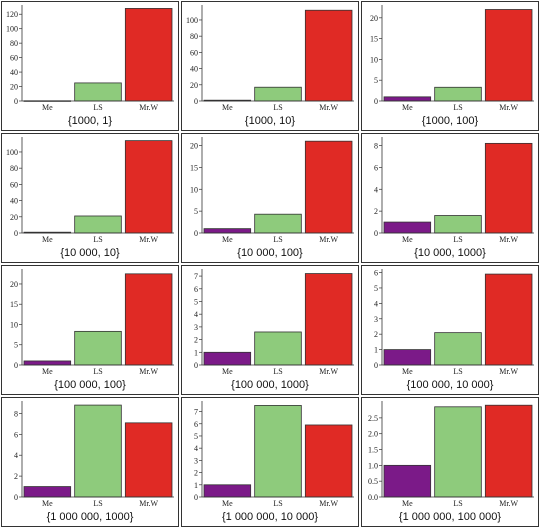 The height and width of the screenshot is (531, 540). Describe the element at coordinates (270, 330) in the screenshot. I see `chart-panel: Me LS Mr.W 0 1 2 3 4 5 6 7 {100 000, 1000}` at that location.